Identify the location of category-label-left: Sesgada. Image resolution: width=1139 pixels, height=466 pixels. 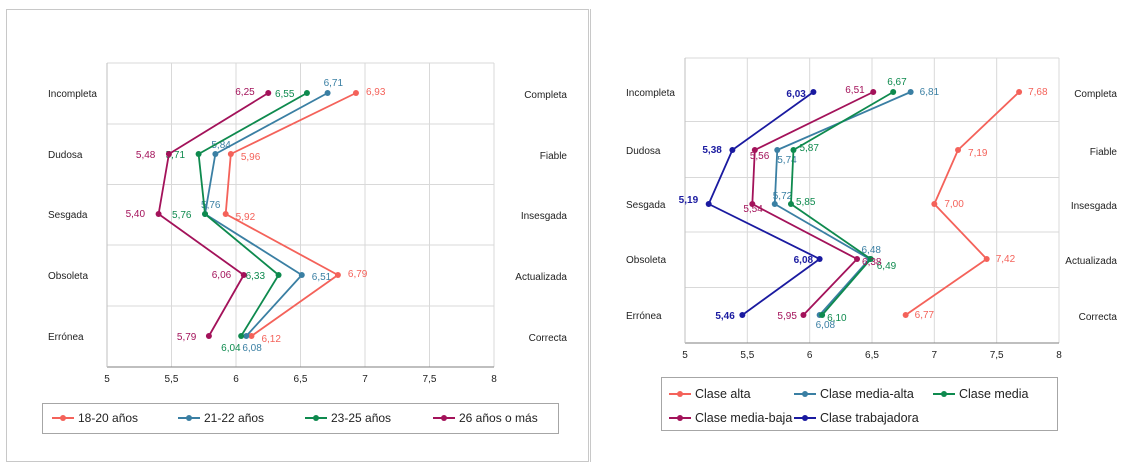
(646, 205).